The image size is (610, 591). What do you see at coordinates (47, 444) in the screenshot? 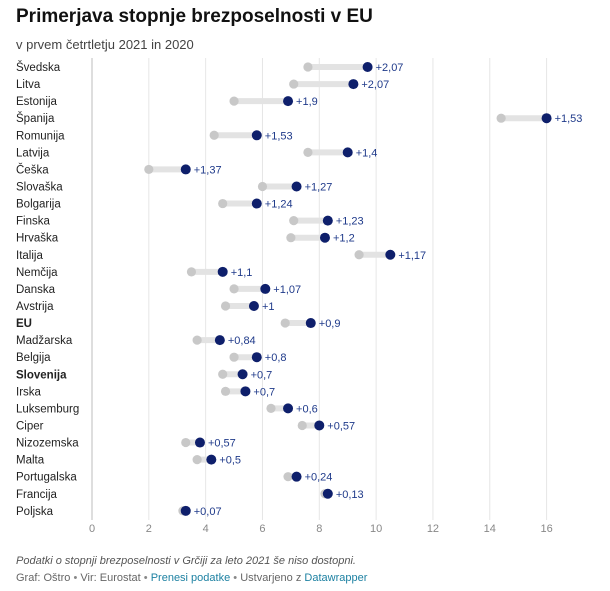
I see `country-label: Nizozemska` at bounding box center [47, 444].